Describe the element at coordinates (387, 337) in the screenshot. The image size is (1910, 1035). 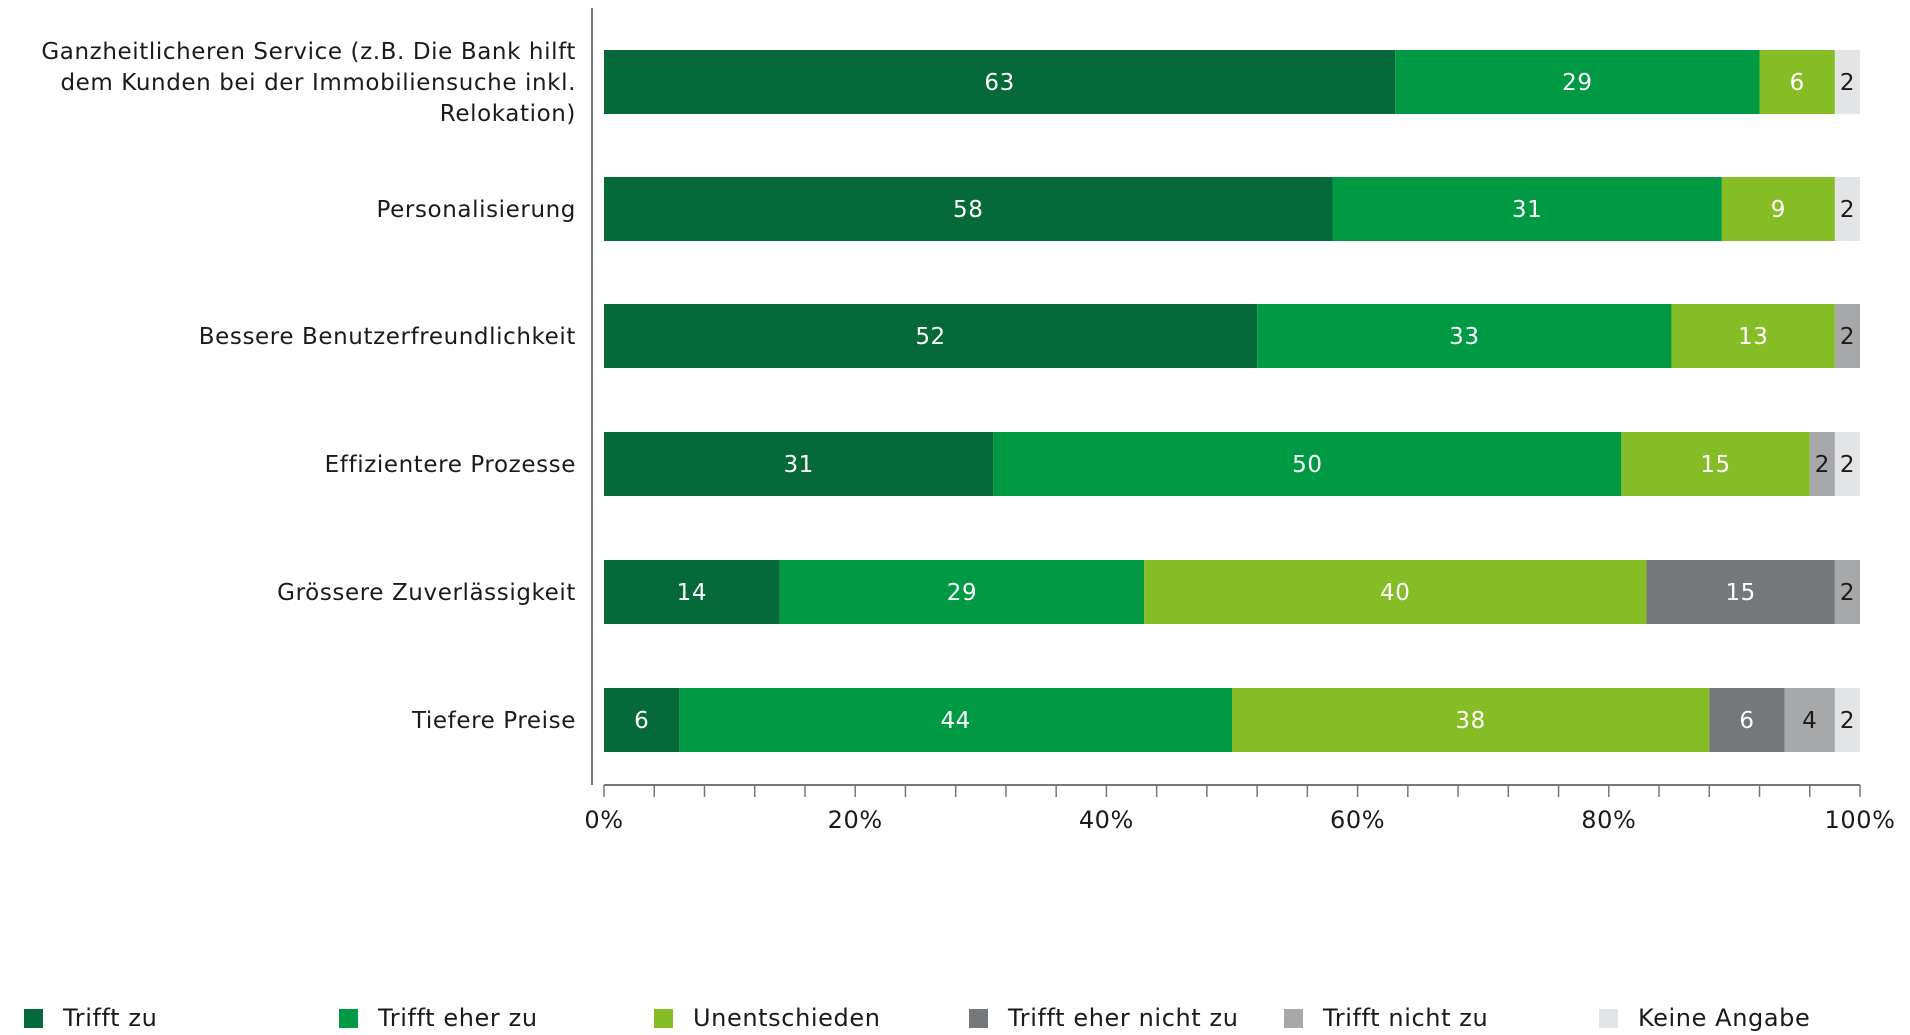
I see `category-label: Bessere Benutzerfreundlichkeit` at that location.